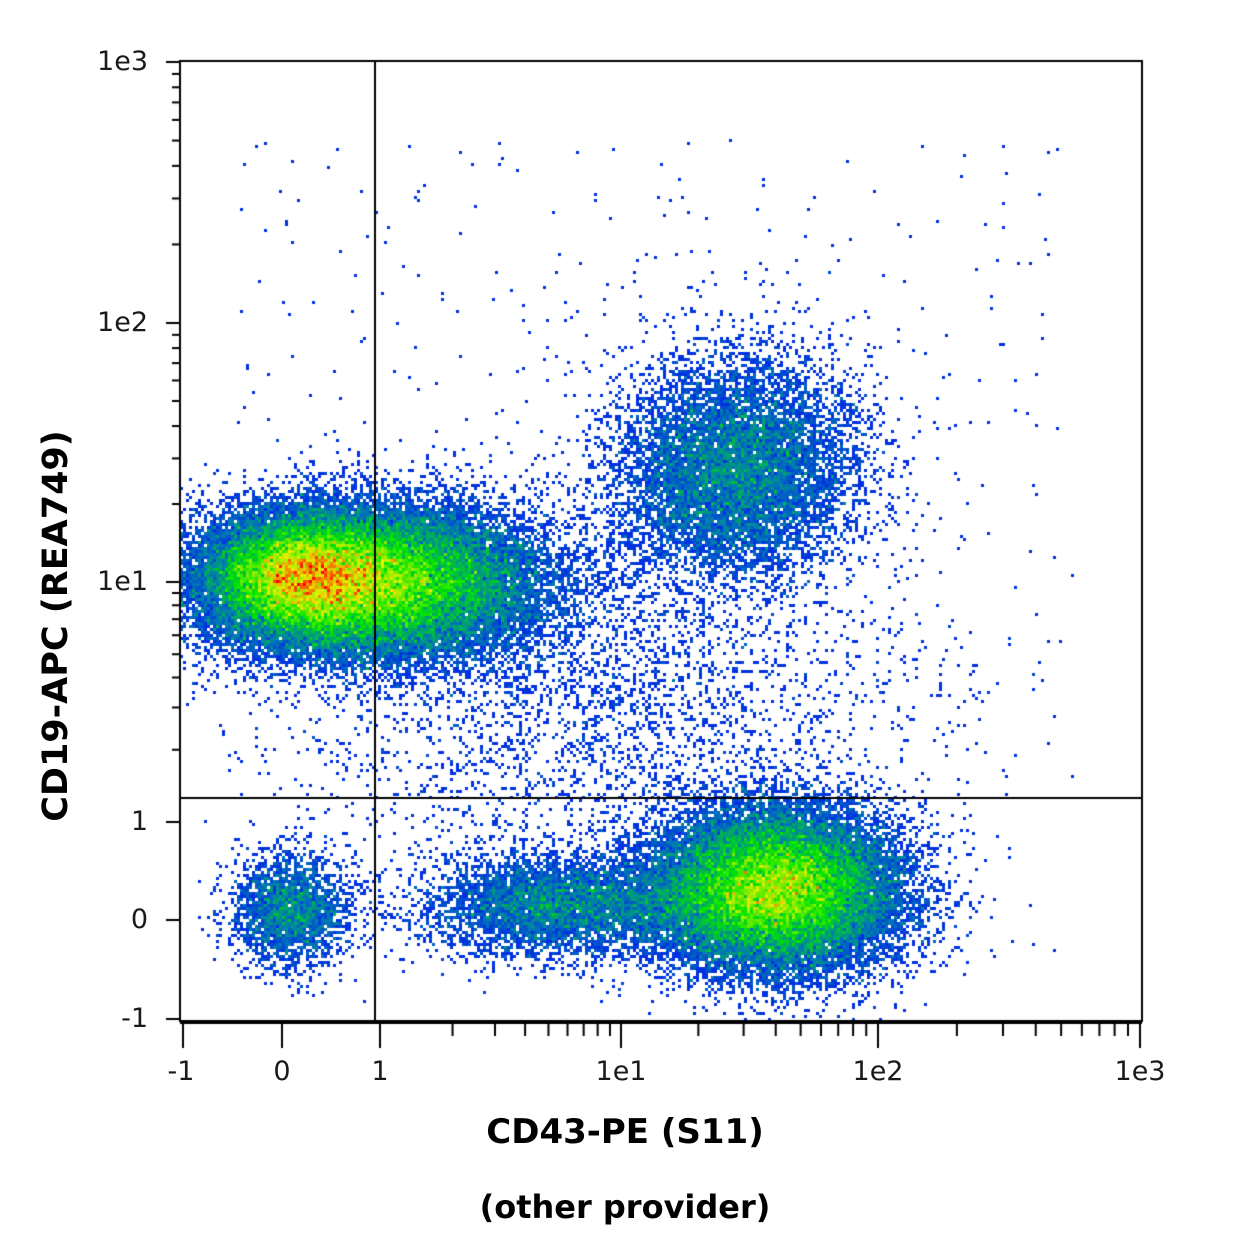 The image size is (1250, 1250). I want to click on x-tick-label: -1, so click(181, 1071).